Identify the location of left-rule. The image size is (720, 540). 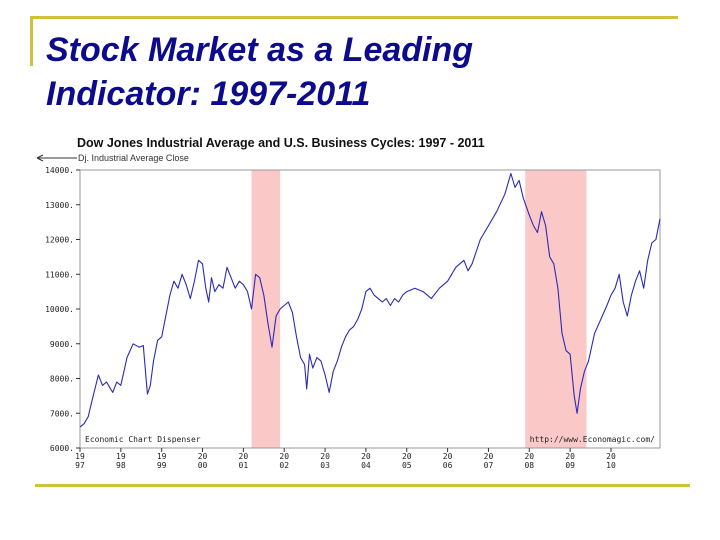
(31, 41).